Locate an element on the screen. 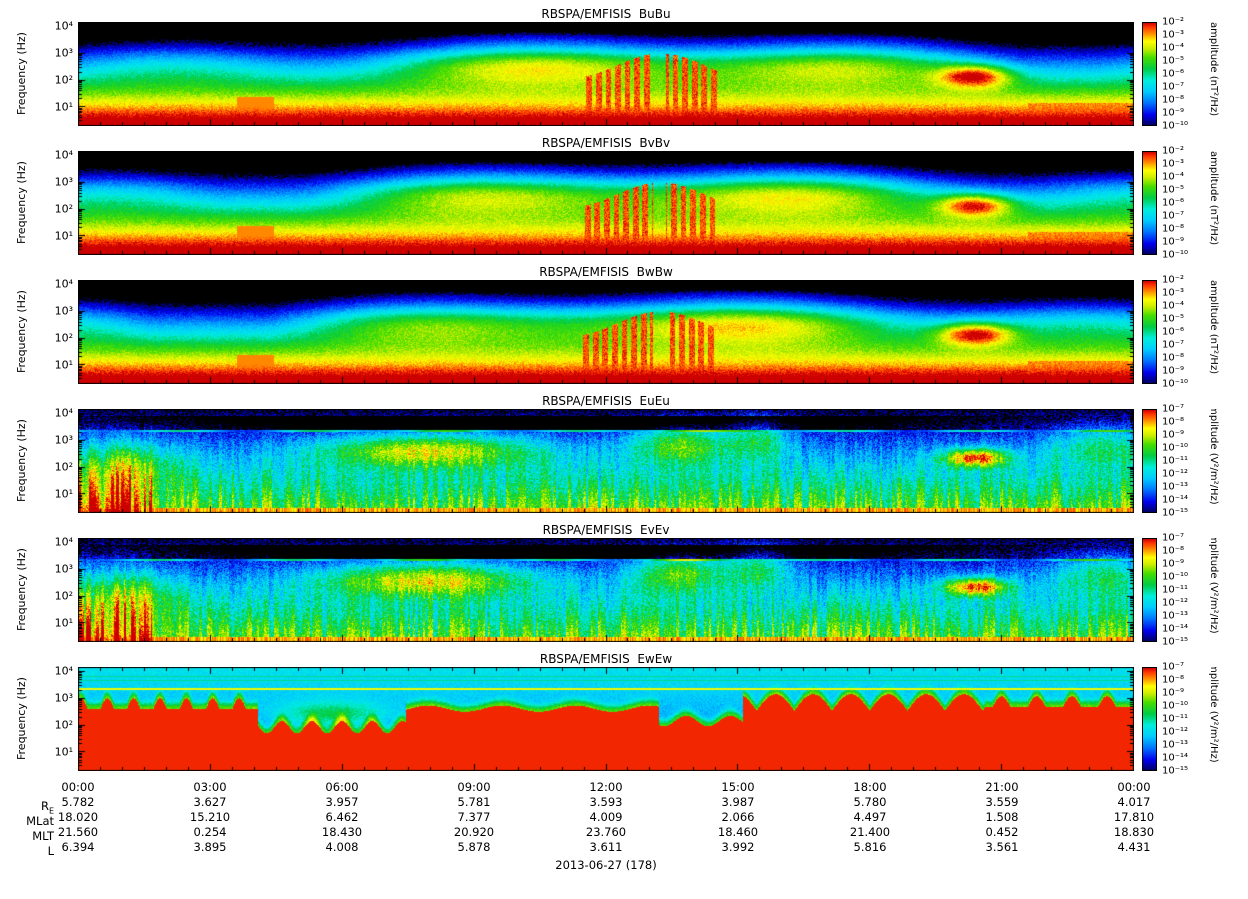 Image resolution: width=1248 pixels, height=899 pixels. ephemeris-value: 21.560 is located at coordinates (78, 832).